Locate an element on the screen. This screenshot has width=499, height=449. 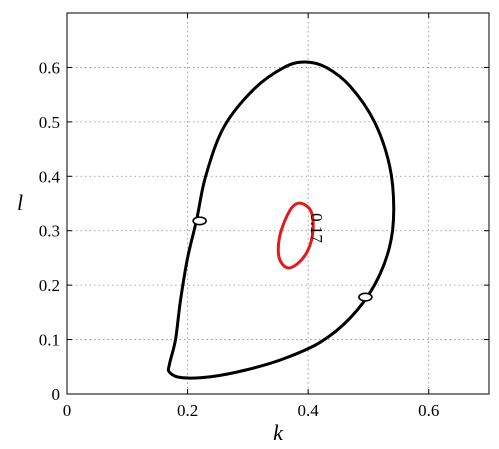
x-tick-label: 0.2 is located at coordinates (187, 410).